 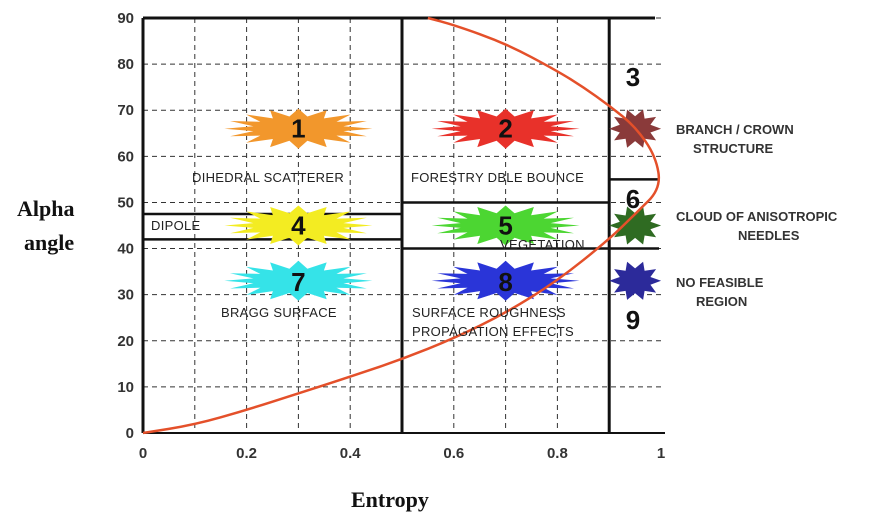 What do you see at coordinates (493, 331) in the screenshot?
I see `zone-label-surface-roughness-line2: PROPAGATION EFFECTS` at bounding box center [493, 331].